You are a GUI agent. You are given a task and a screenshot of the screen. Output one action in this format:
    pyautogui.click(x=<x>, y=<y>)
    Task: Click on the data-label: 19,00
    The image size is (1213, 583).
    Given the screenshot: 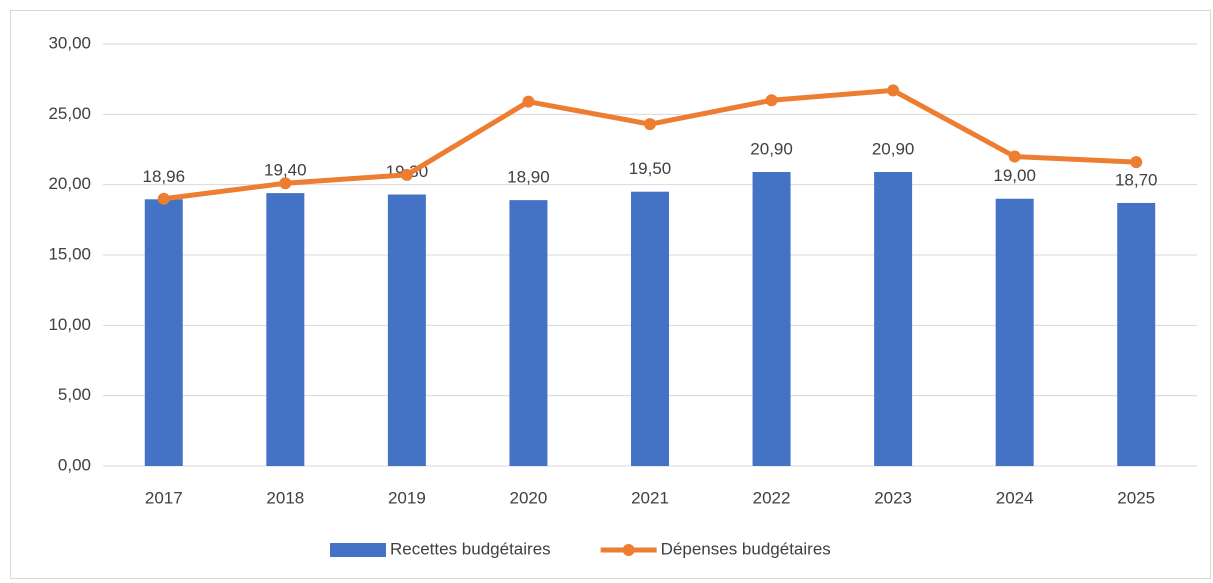 What is the action you would take?
    pyautogui.click(x=1014, y=175)
    